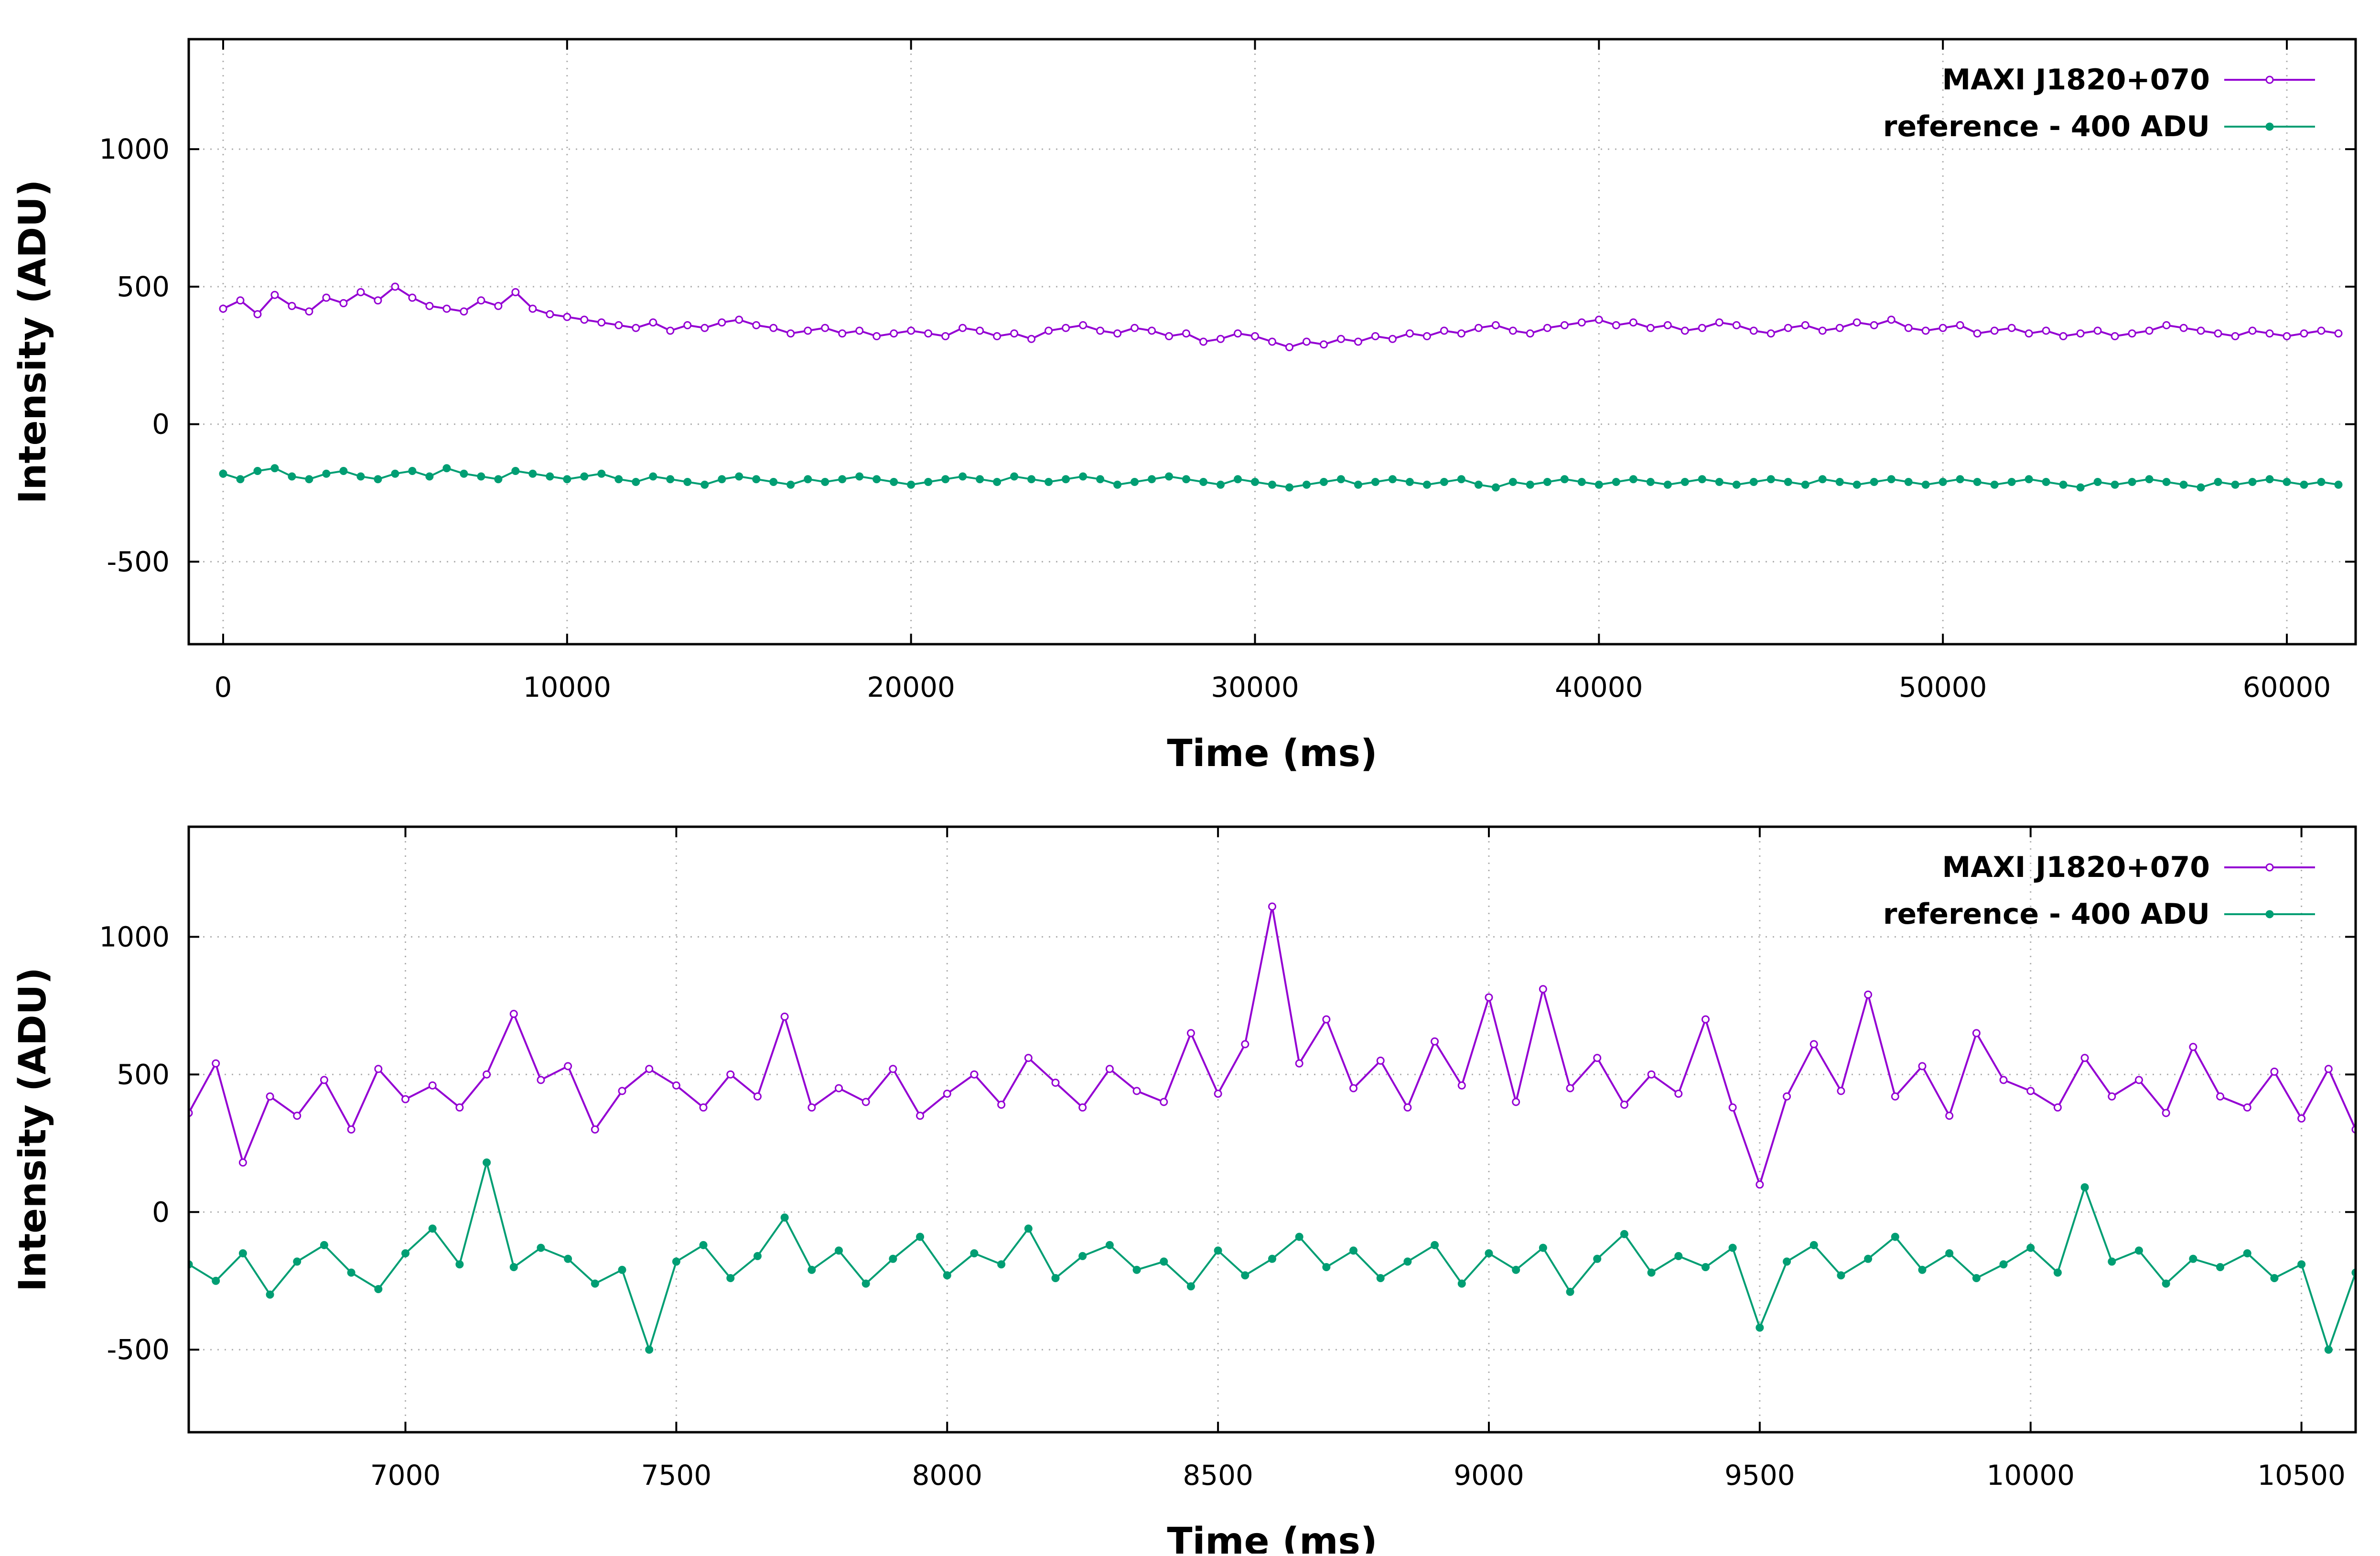 The width and height of the screenshot is (2380, 1556). Describe the element at coordinates (2031, 1475) in the screenshot. I see `x-tick-label: 10000` at that location.